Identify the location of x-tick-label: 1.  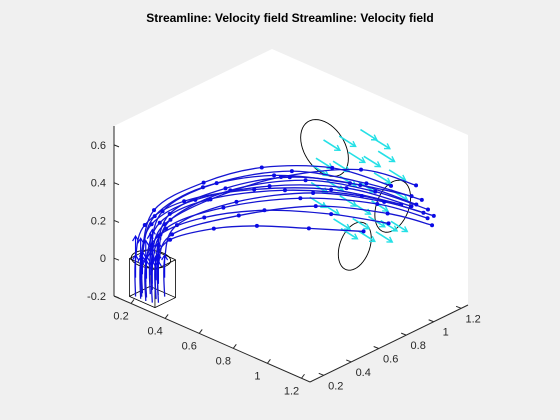
(257, 376).